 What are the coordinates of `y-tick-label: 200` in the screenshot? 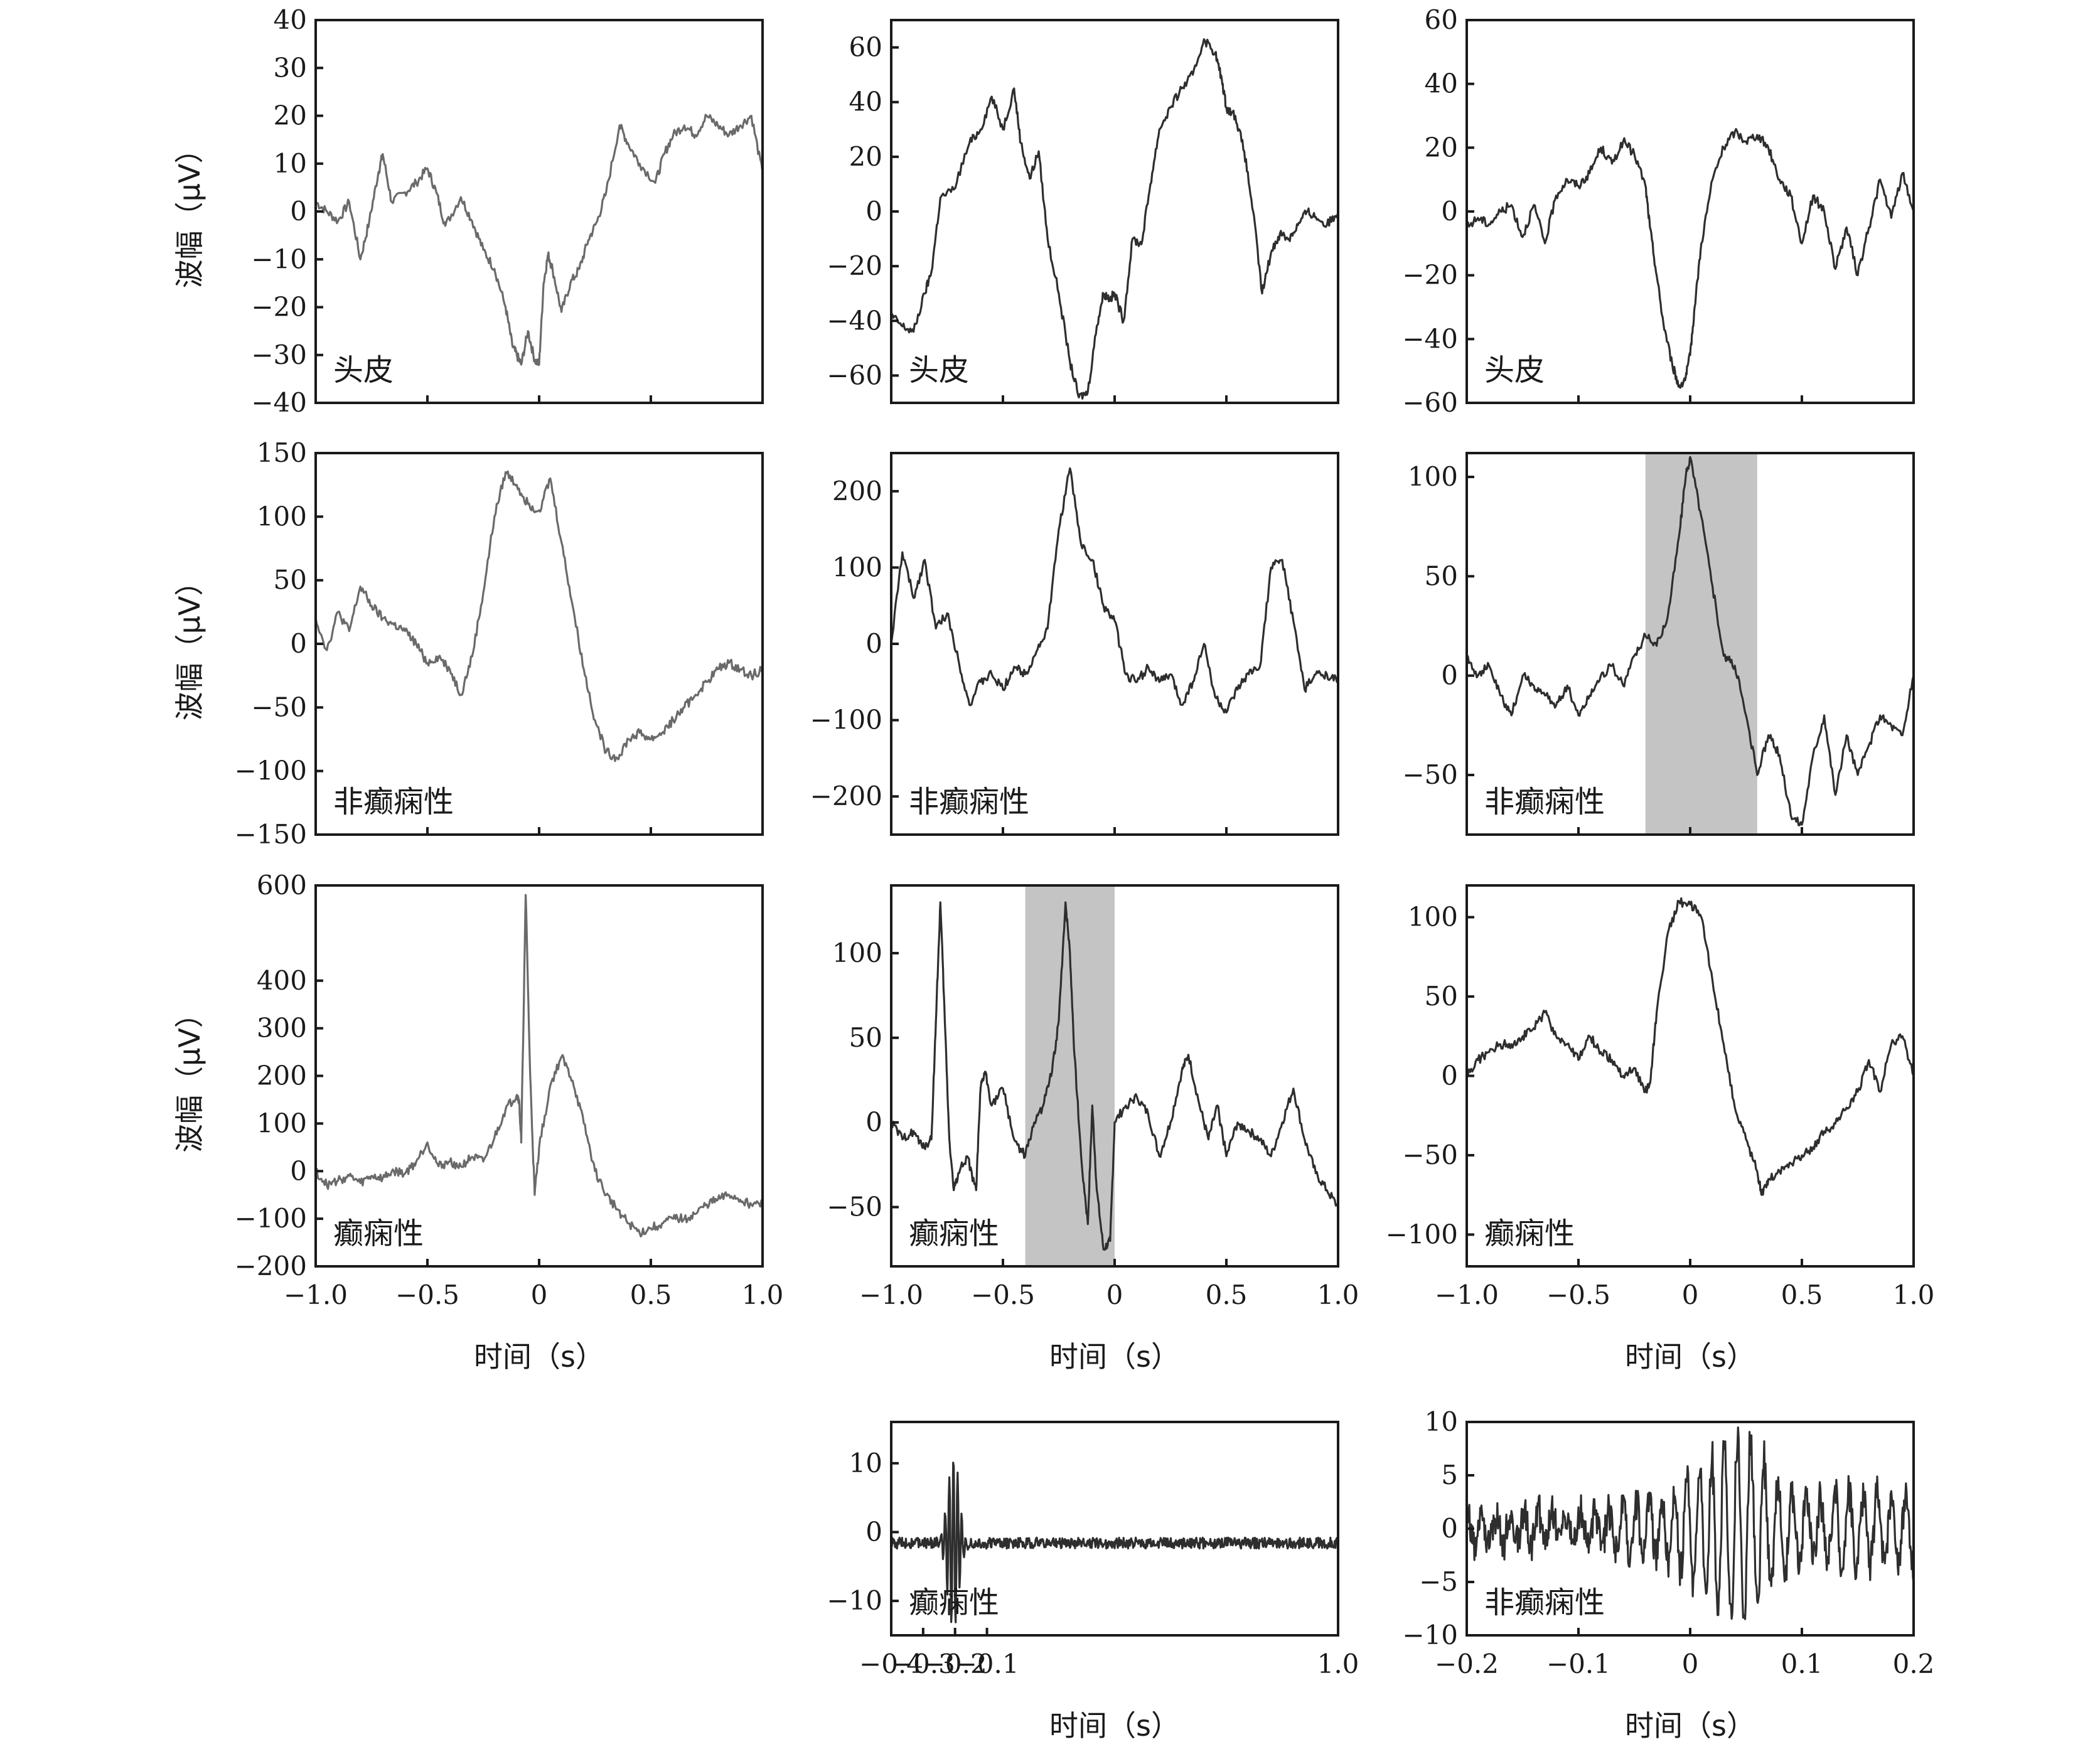 It's located at (857, 491).